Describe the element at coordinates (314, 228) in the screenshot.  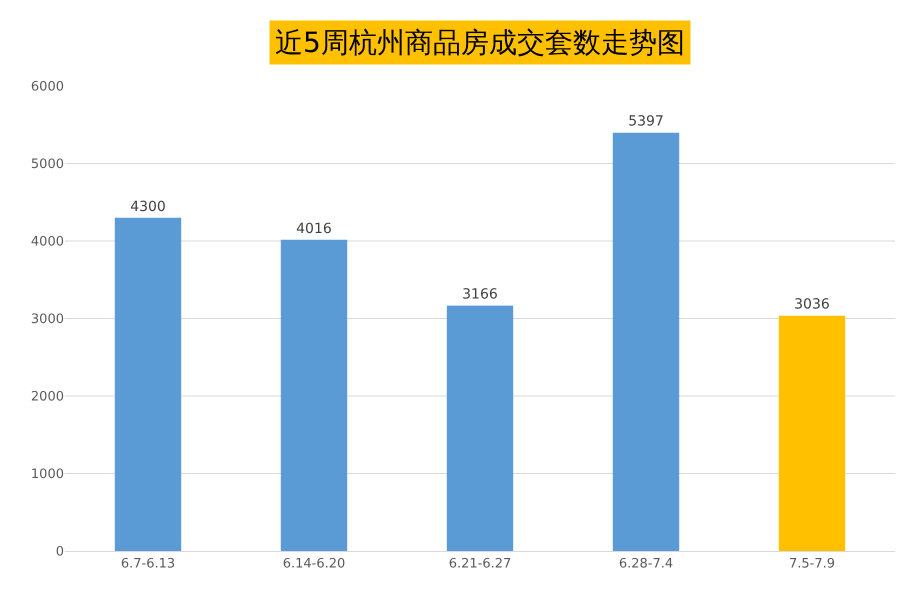
I see `data-label: 4016` at that location.